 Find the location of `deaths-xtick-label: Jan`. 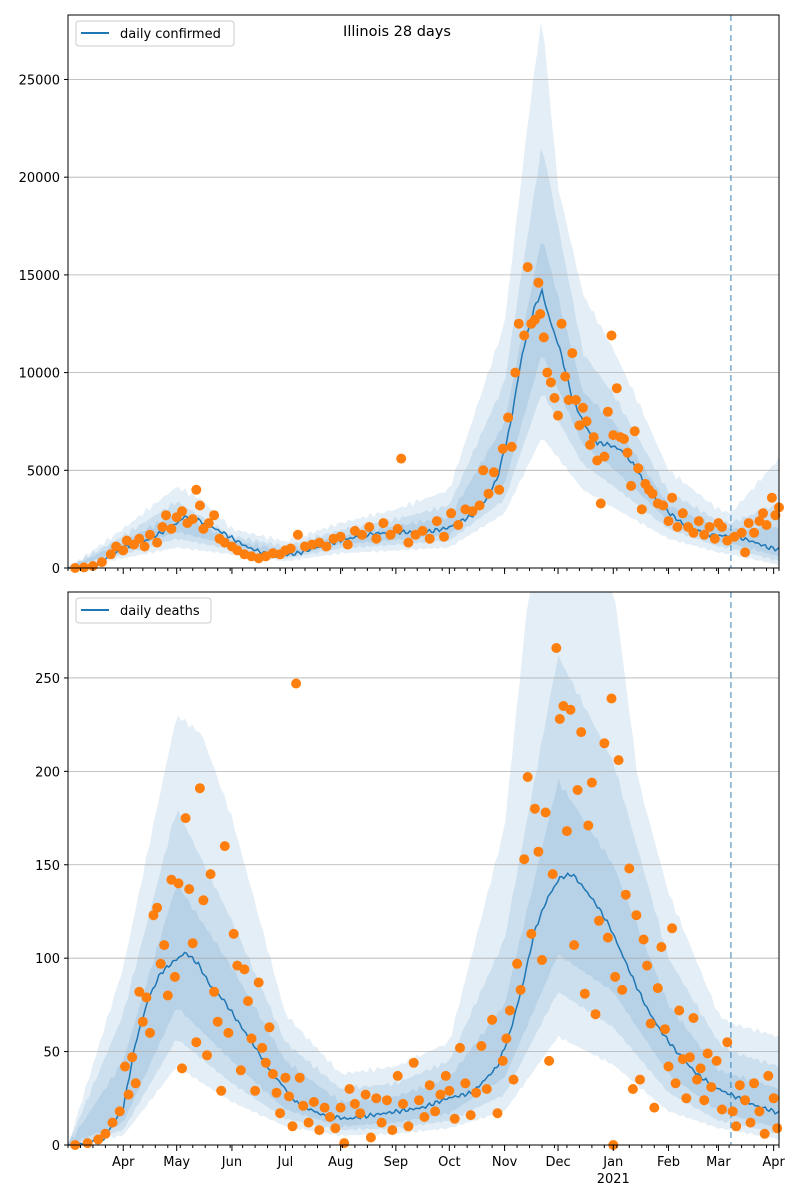

deaths-xtick-label: Jan is located at coordinates (612, 1162).